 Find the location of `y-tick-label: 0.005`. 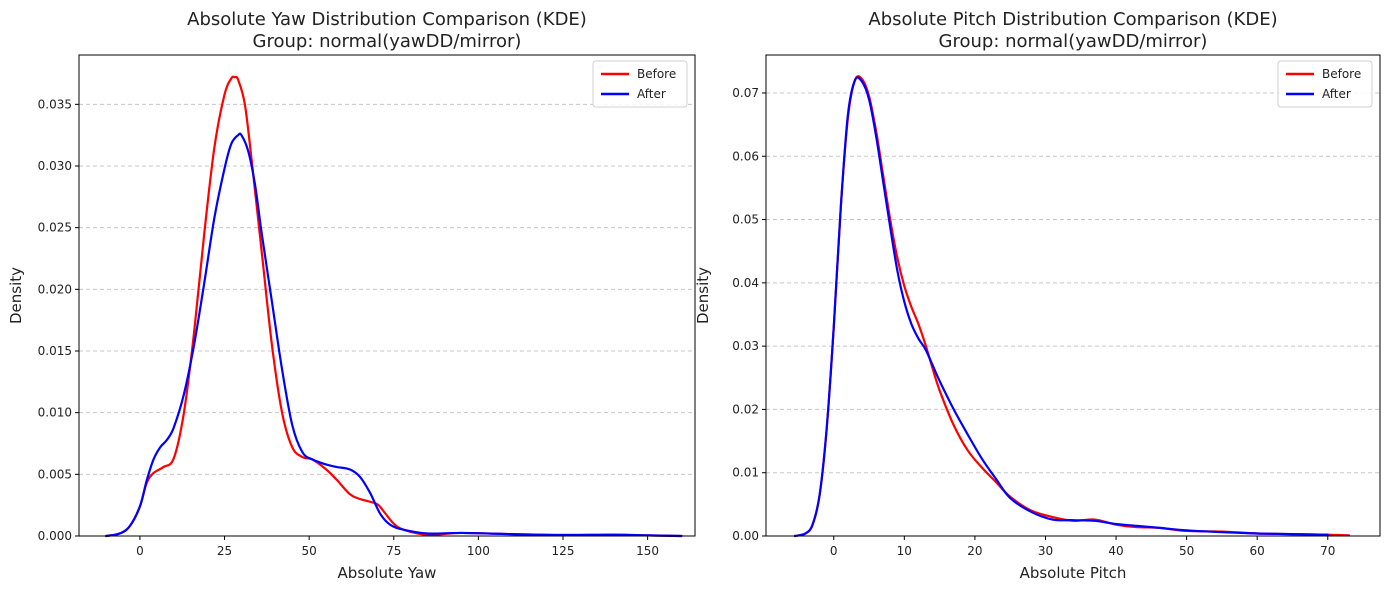

y-tick-label: 0.005 is located at coordinates (55, 474).